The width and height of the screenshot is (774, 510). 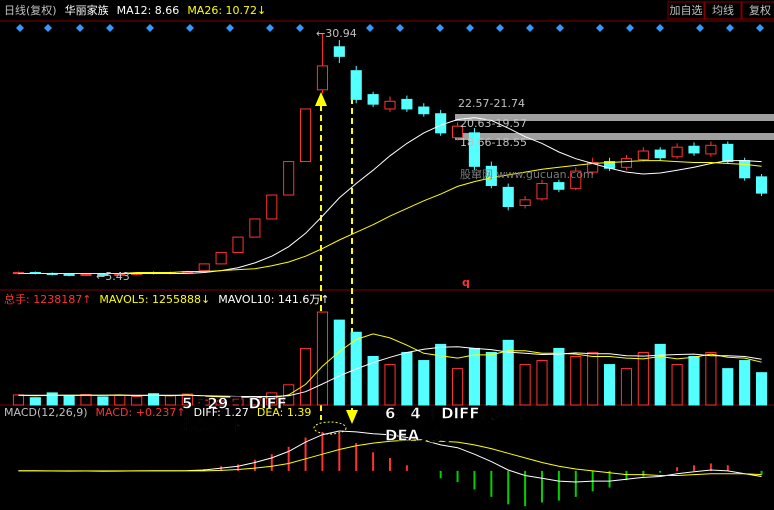 What do you see at coordinates (455, 414) in the screenshot?
I see `annotation: 6月4日 DIFF快线与` at bounding box center [455, 414].